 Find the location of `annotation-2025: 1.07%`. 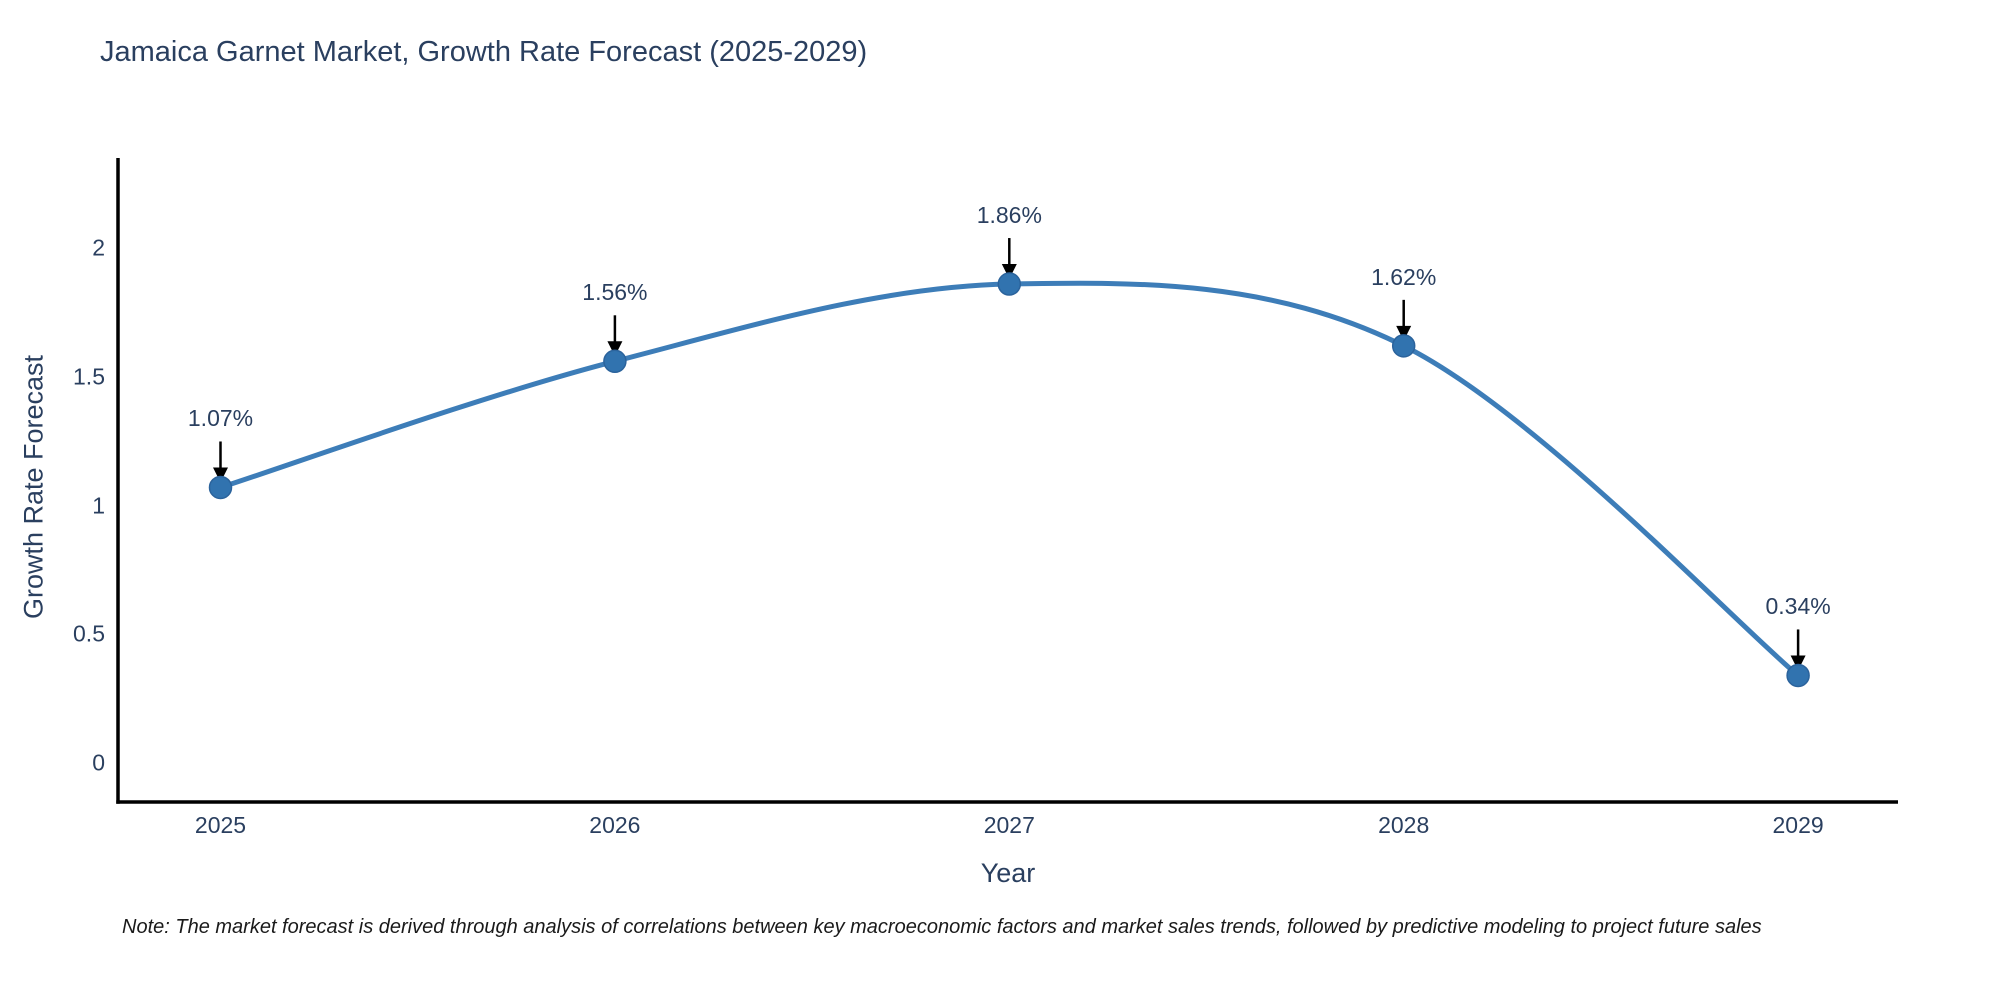

annotation-2025: 1.07% is located at coordinates (220, 418).